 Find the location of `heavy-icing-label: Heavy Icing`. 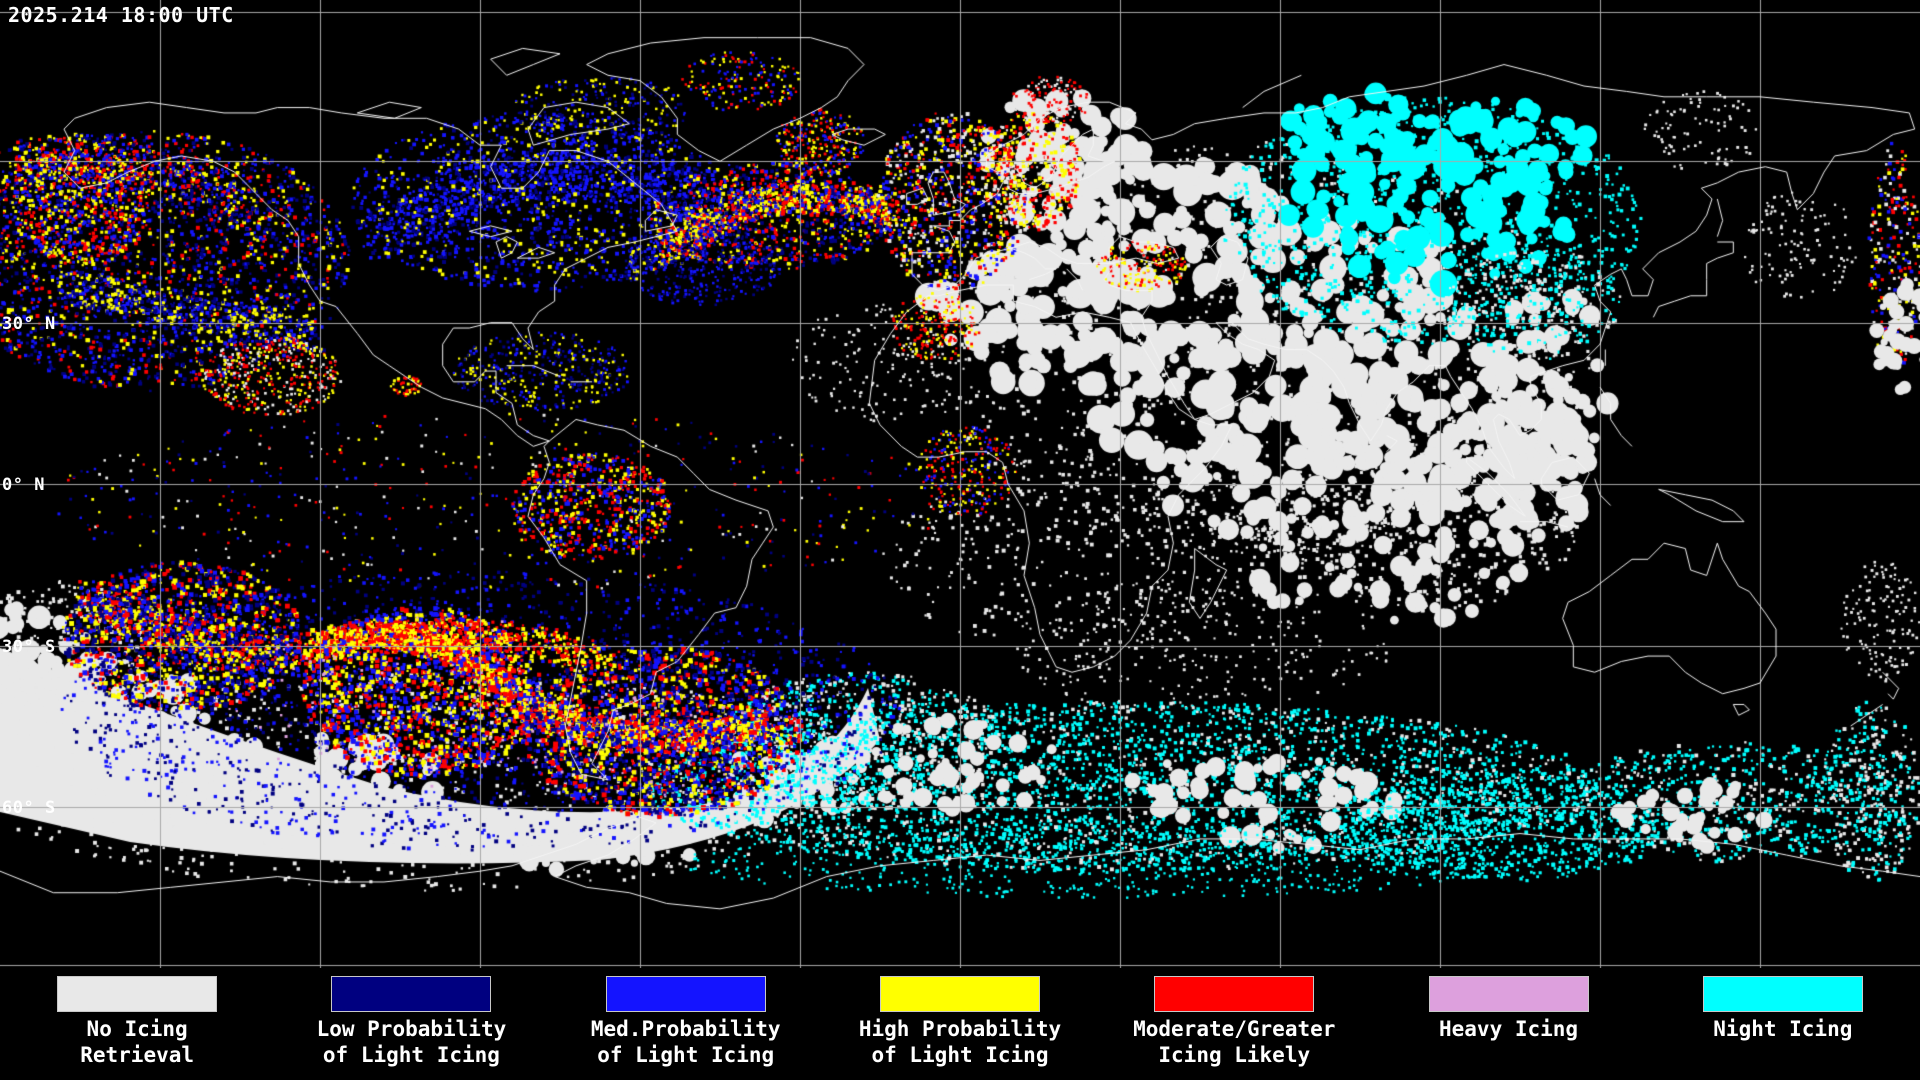

heavy-icing-label: Heavy Icing is located at coordinates (1508, 1029).